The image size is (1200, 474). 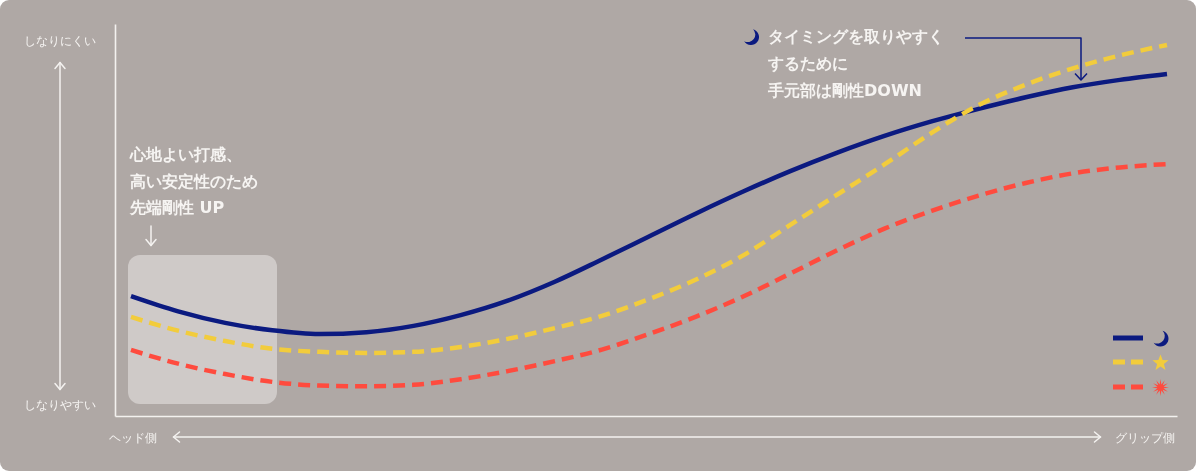 I want to click on annotation: 高い安定性のため, so click(x=194, y=181).